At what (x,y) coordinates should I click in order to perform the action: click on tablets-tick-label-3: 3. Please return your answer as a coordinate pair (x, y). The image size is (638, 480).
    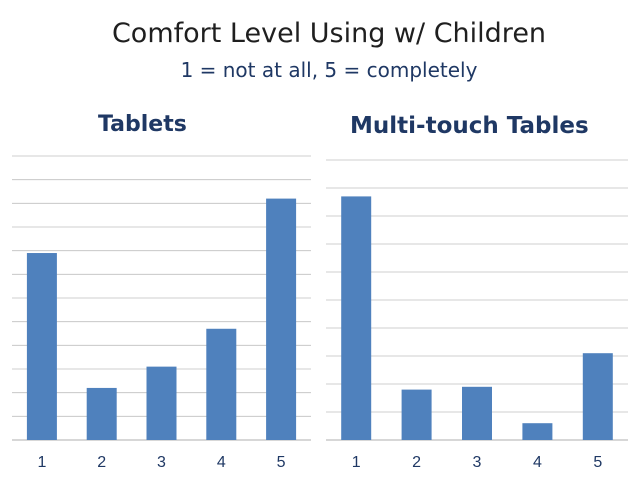
    Looking at the image, I should click on (161, 462).